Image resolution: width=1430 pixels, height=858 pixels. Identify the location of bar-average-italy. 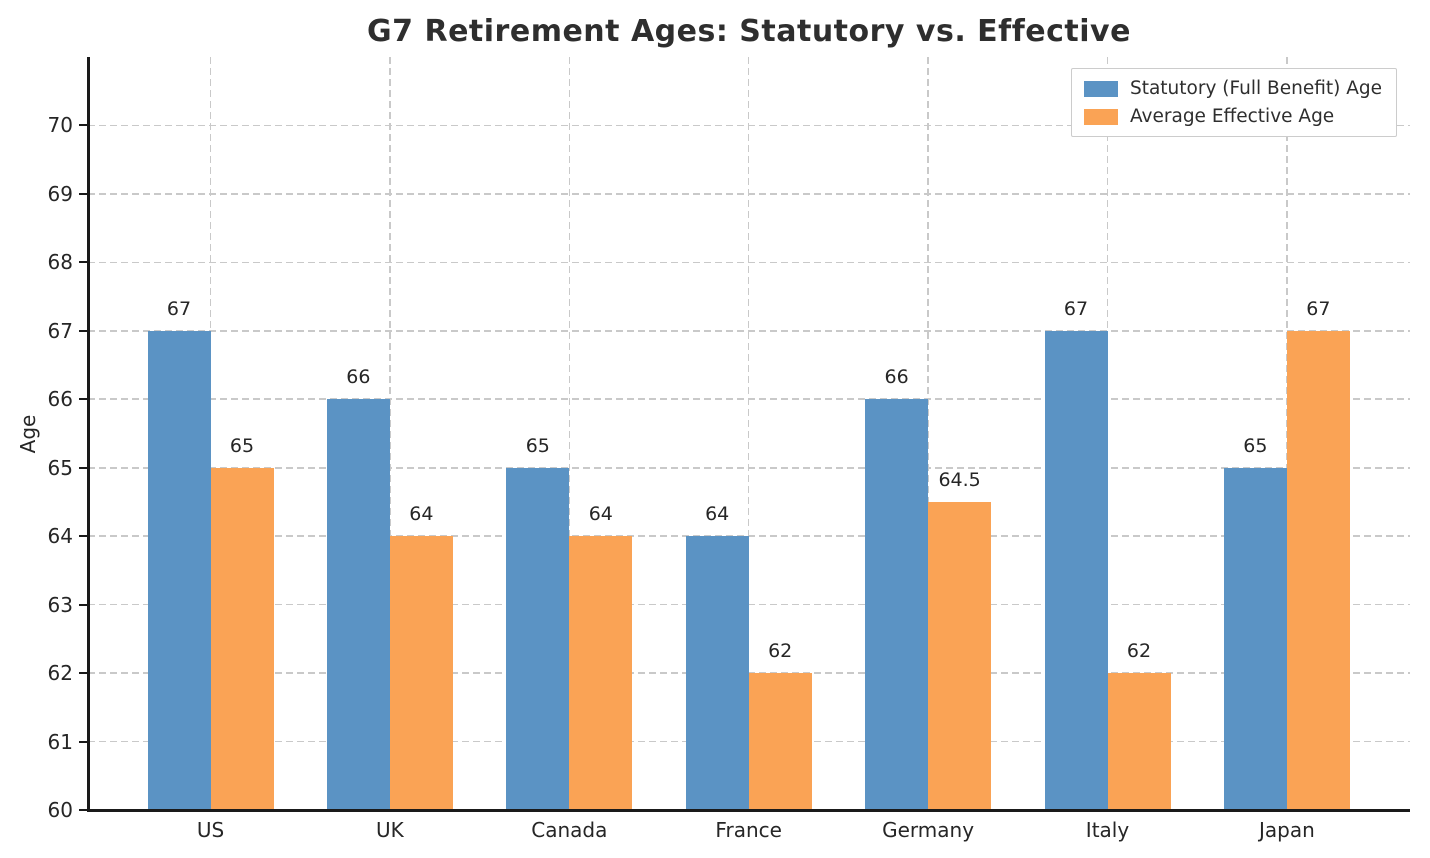
(1139, 741).